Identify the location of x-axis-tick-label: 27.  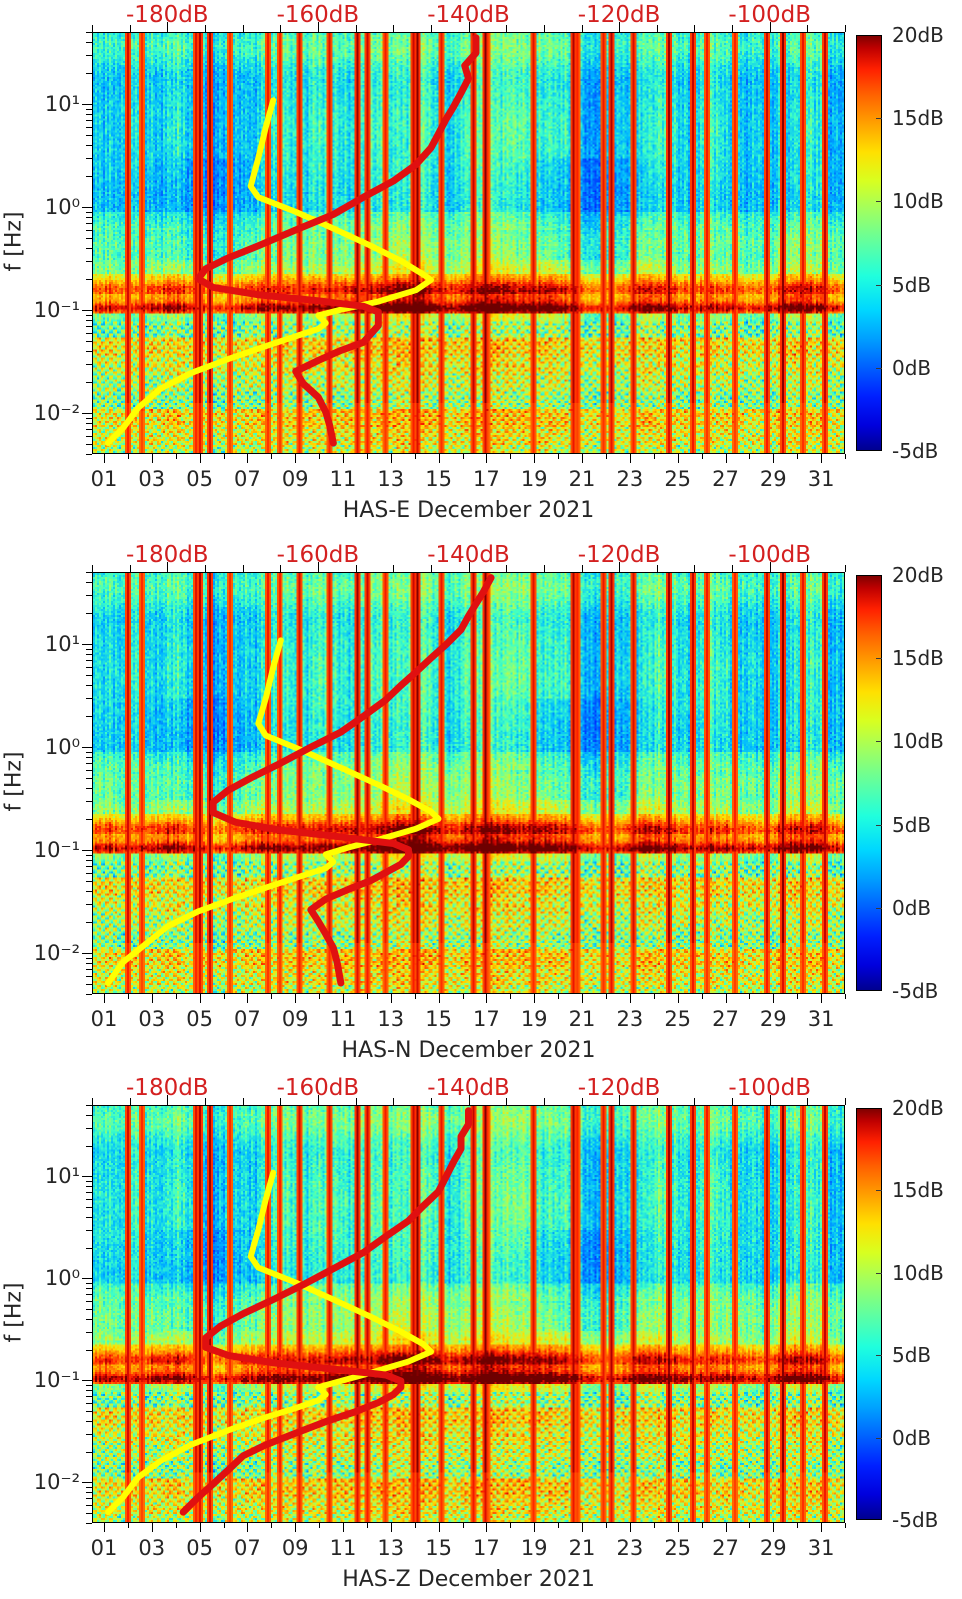
(725, 1019).